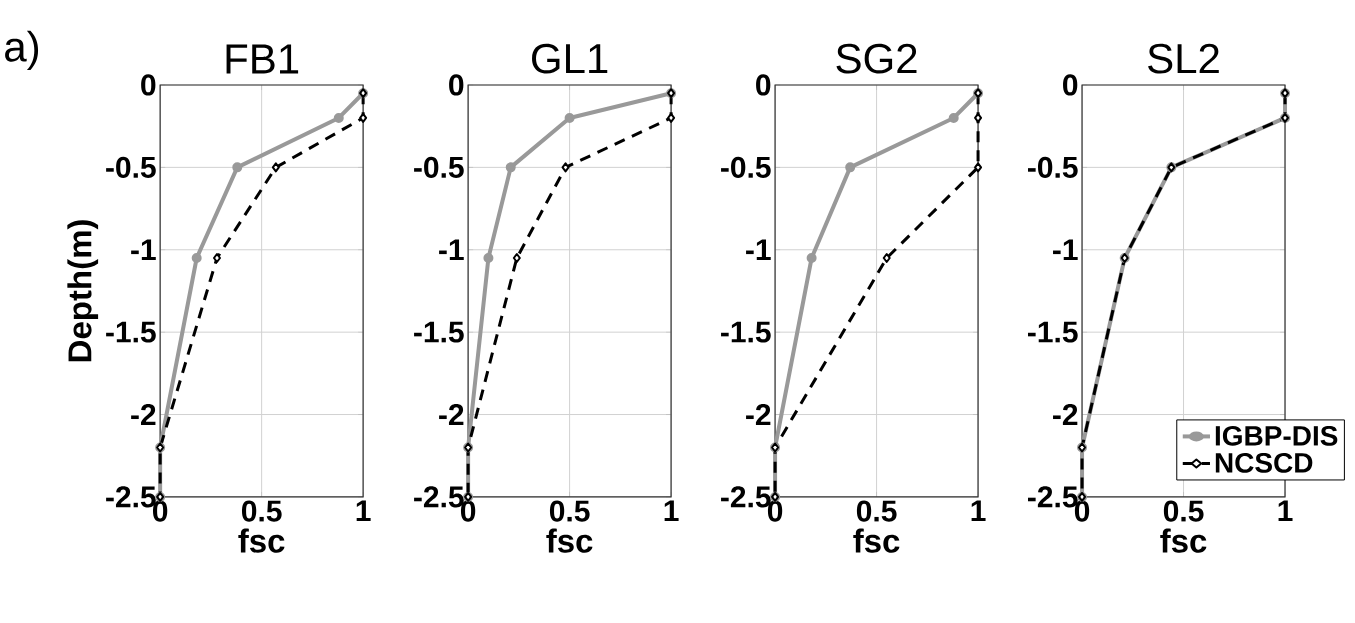 This screenshot has width=1355, height=623. I want to click on chart-title: GL1, so click(570, 58).